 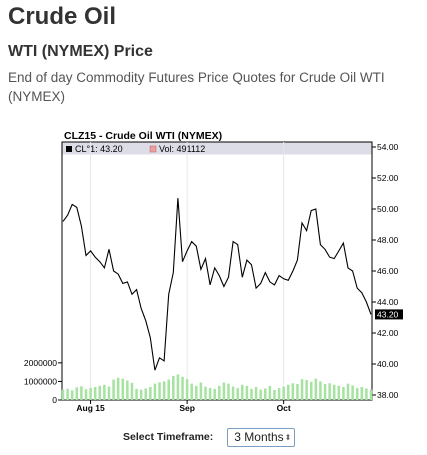 What do you see at coordinates (187, 408) in the screenshot?
I see `x-tick-label: Sep` at bounding box center [187, 408].